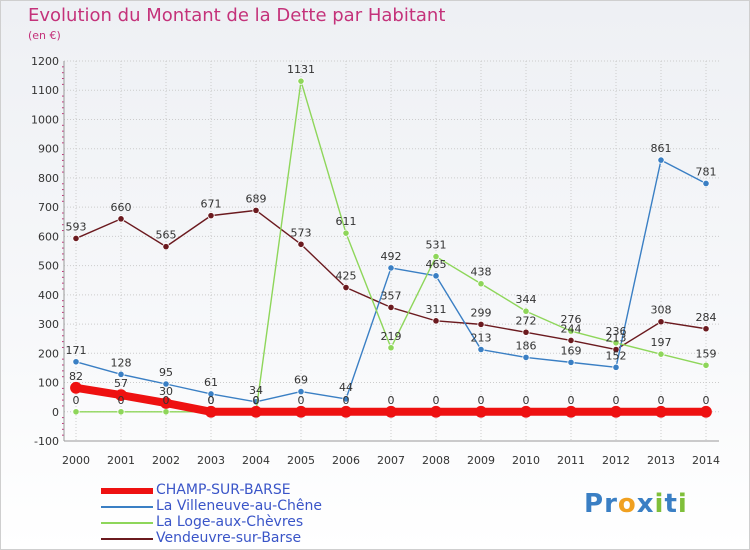  What do you see at coordinates (44, 35) in the screenshot?
I see `chart-subtitle: (en €)` at bounding box center [44, 35].